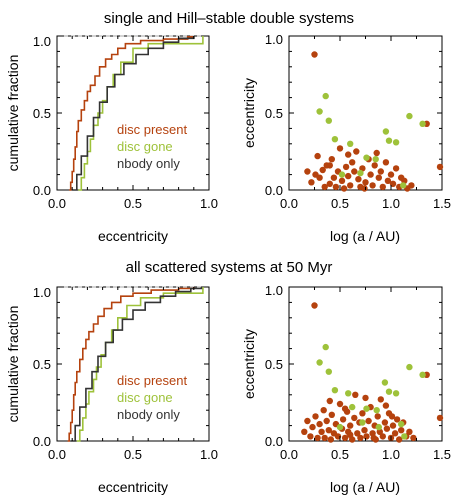  Describe the element at coordinates (133, 454) in the screenshot. I see `cdf-x-tick-label: 0.5` at that location.